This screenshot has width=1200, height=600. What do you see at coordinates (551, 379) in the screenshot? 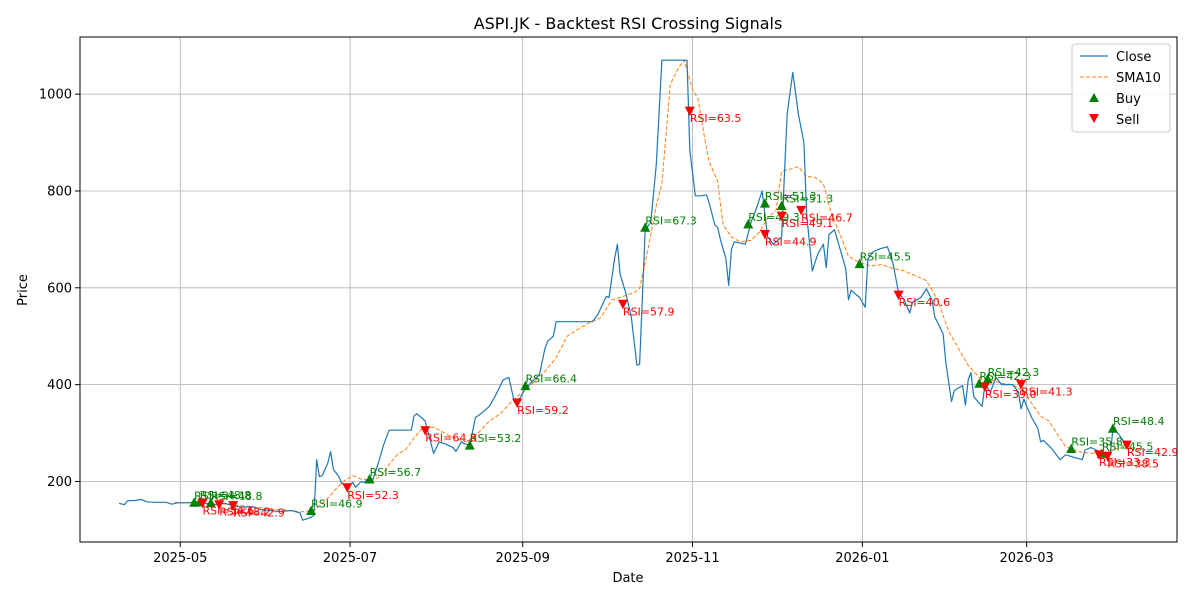
I see `buy-signal-label: RSI=66.4` at bounding box center [551, 379].